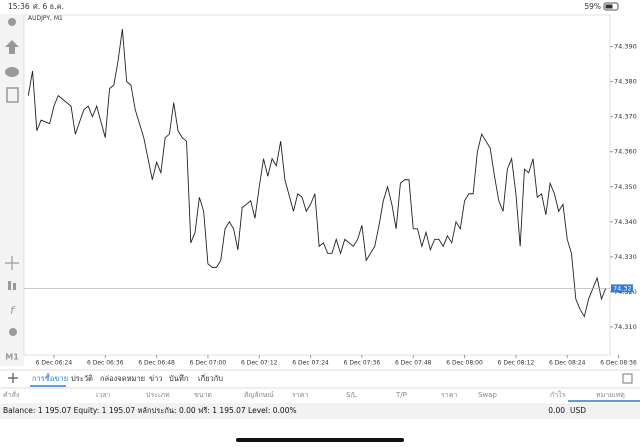  Describe the element at coordinates (362, 363) in the screenshot. I see `x-tick-label: 6 Dec 07:36` at that location.